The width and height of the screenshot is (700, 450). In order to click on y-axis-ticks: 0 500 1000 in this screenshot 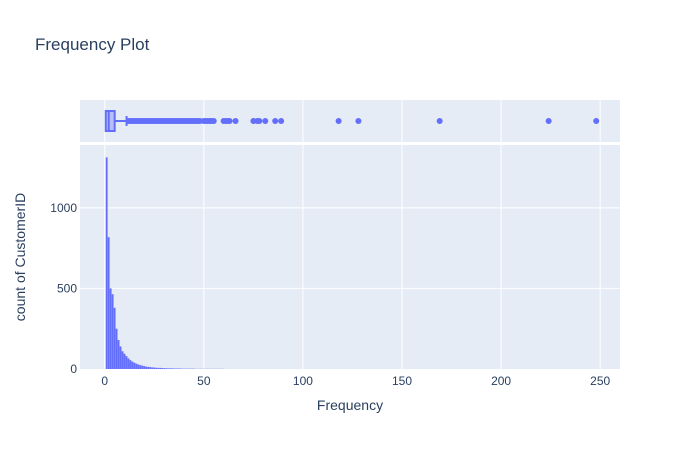, I will do `click(63, 288)`.